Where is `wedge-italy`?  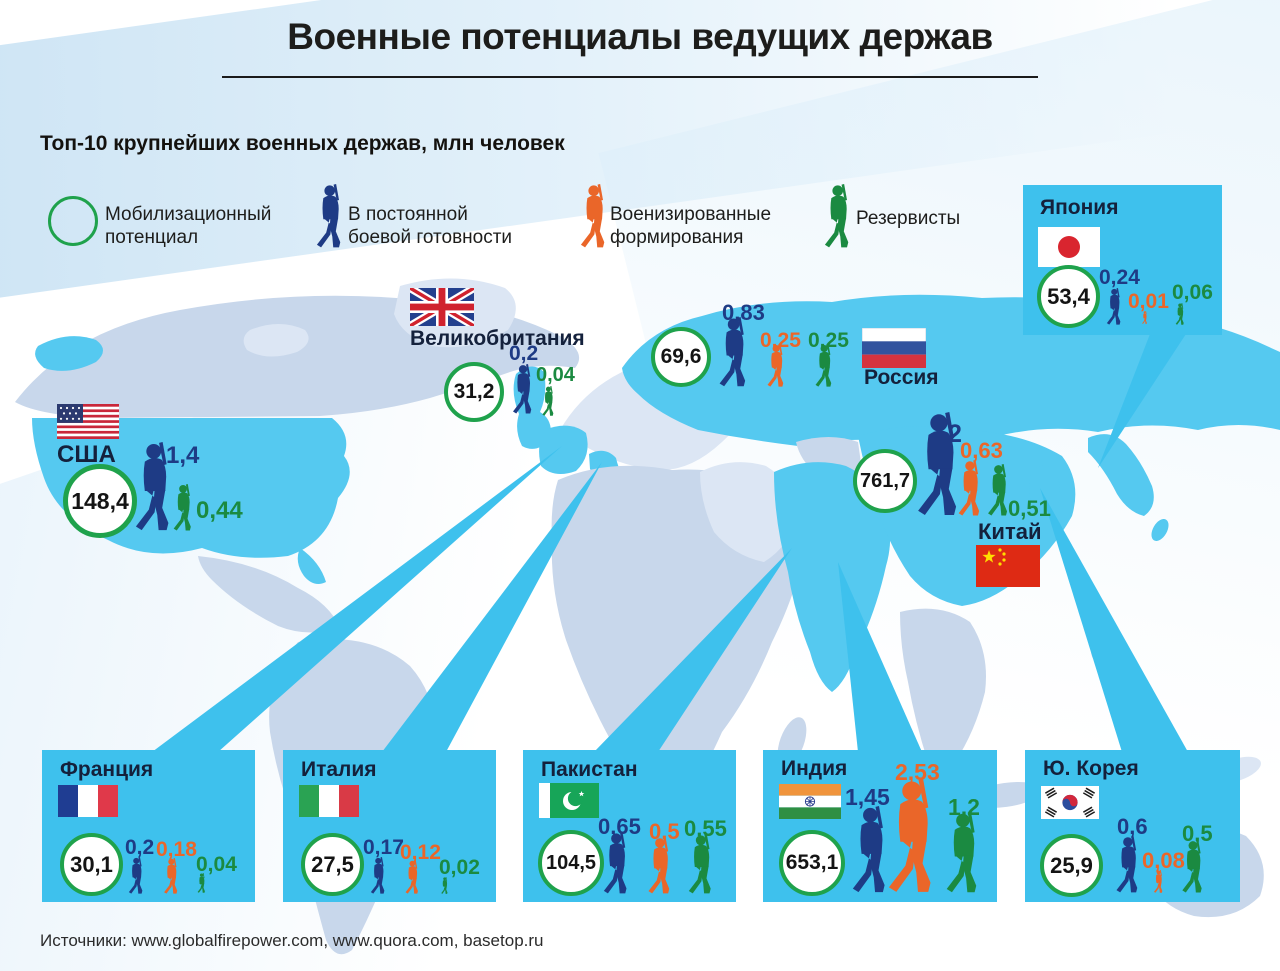
wedge-italy is located at coordinates (492, 607).